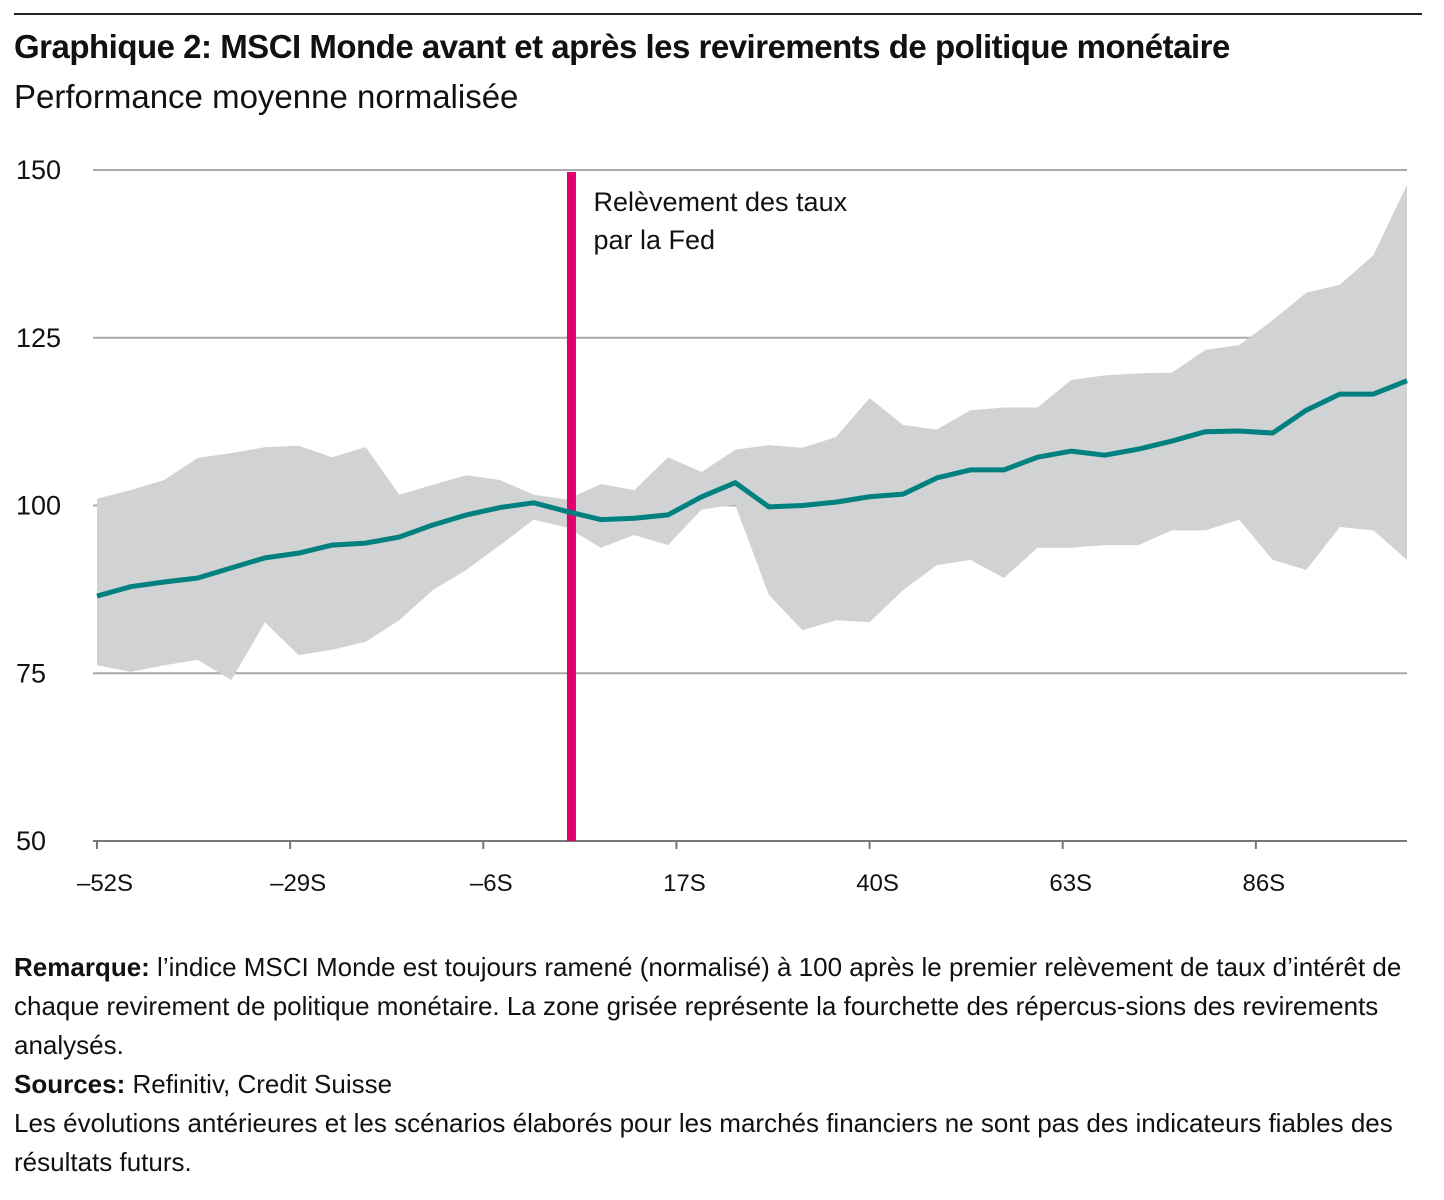 This screenshot has width=1444, height=1200. Describe the element at coordinates (70, 1084) in the screenshot. I see `sources-label: Sources:` at that location.